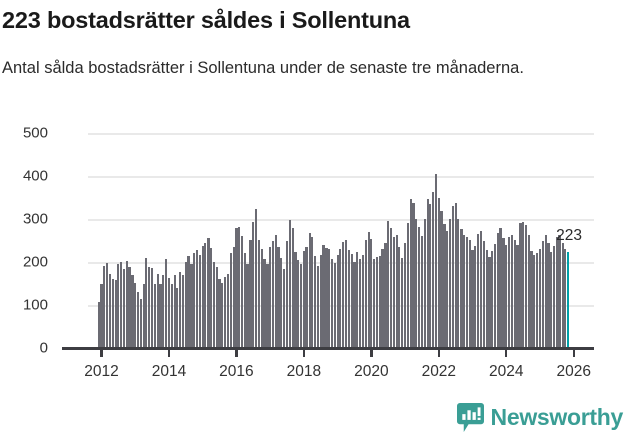  What do you see at coordinates (35, 219) in the screenshot?
I see `y-axis-tick-label: 300` at bounding box center [35, 219].